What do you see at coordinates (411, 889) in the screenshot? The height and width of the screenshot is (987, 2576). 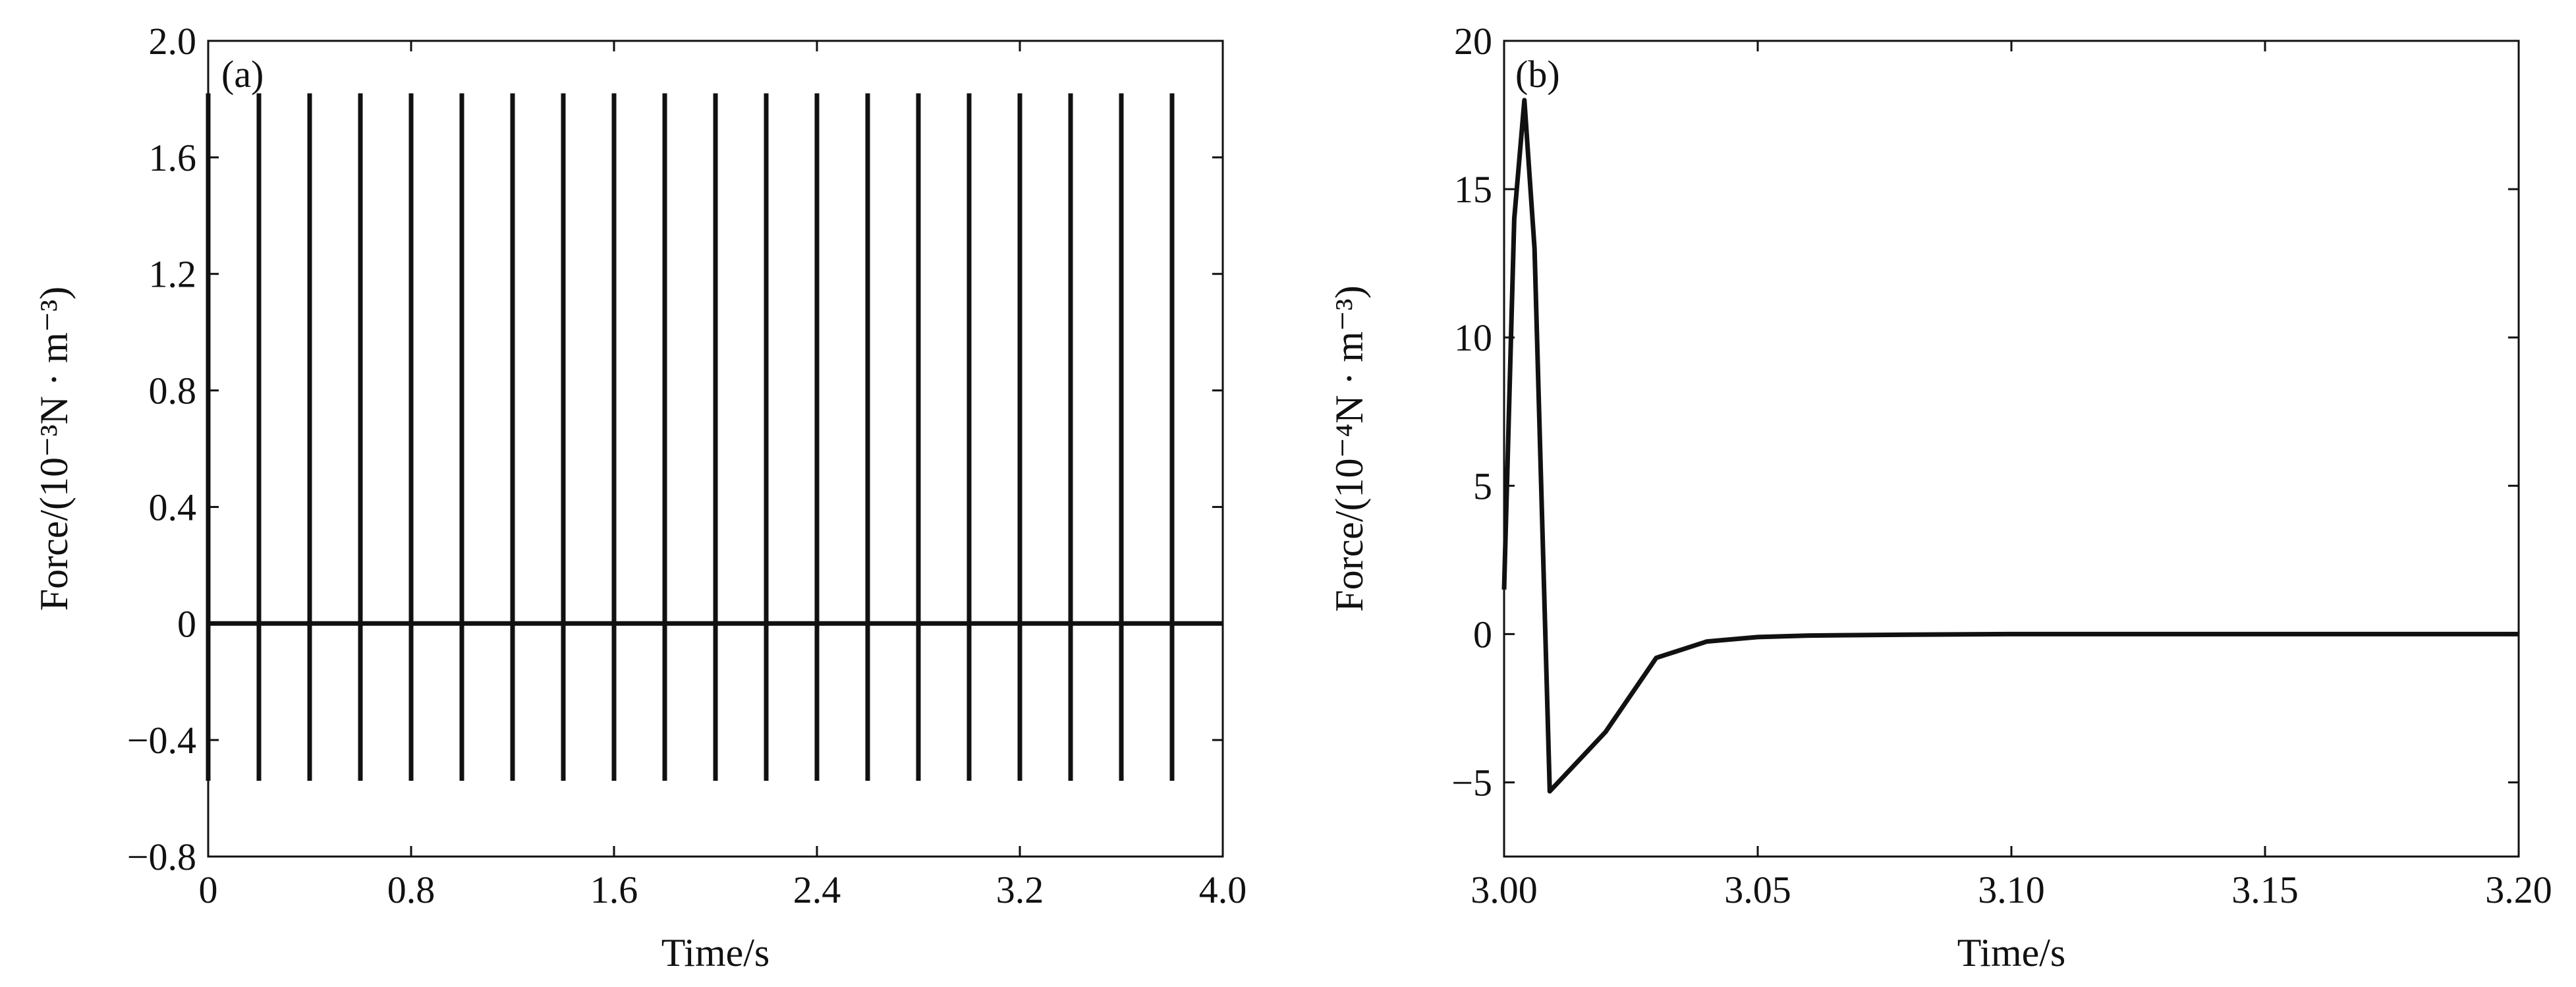 I see `x-tick-label-a-1: 0.8` at bounding box center [411, 889].